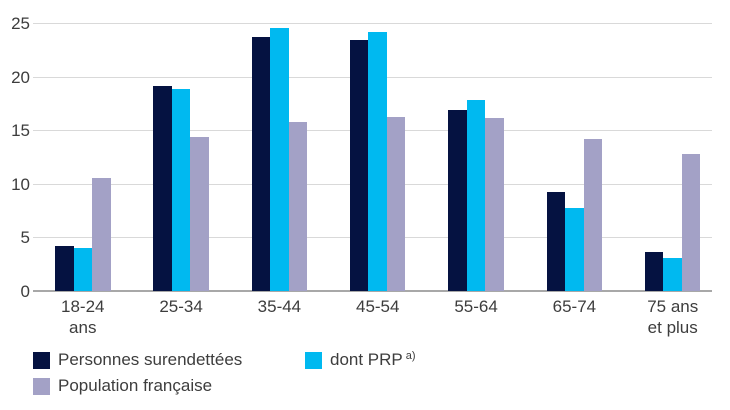 The height and width of the screenshot is (410, 730). I want to click on bar-series2-cat1, so click(199, 213).